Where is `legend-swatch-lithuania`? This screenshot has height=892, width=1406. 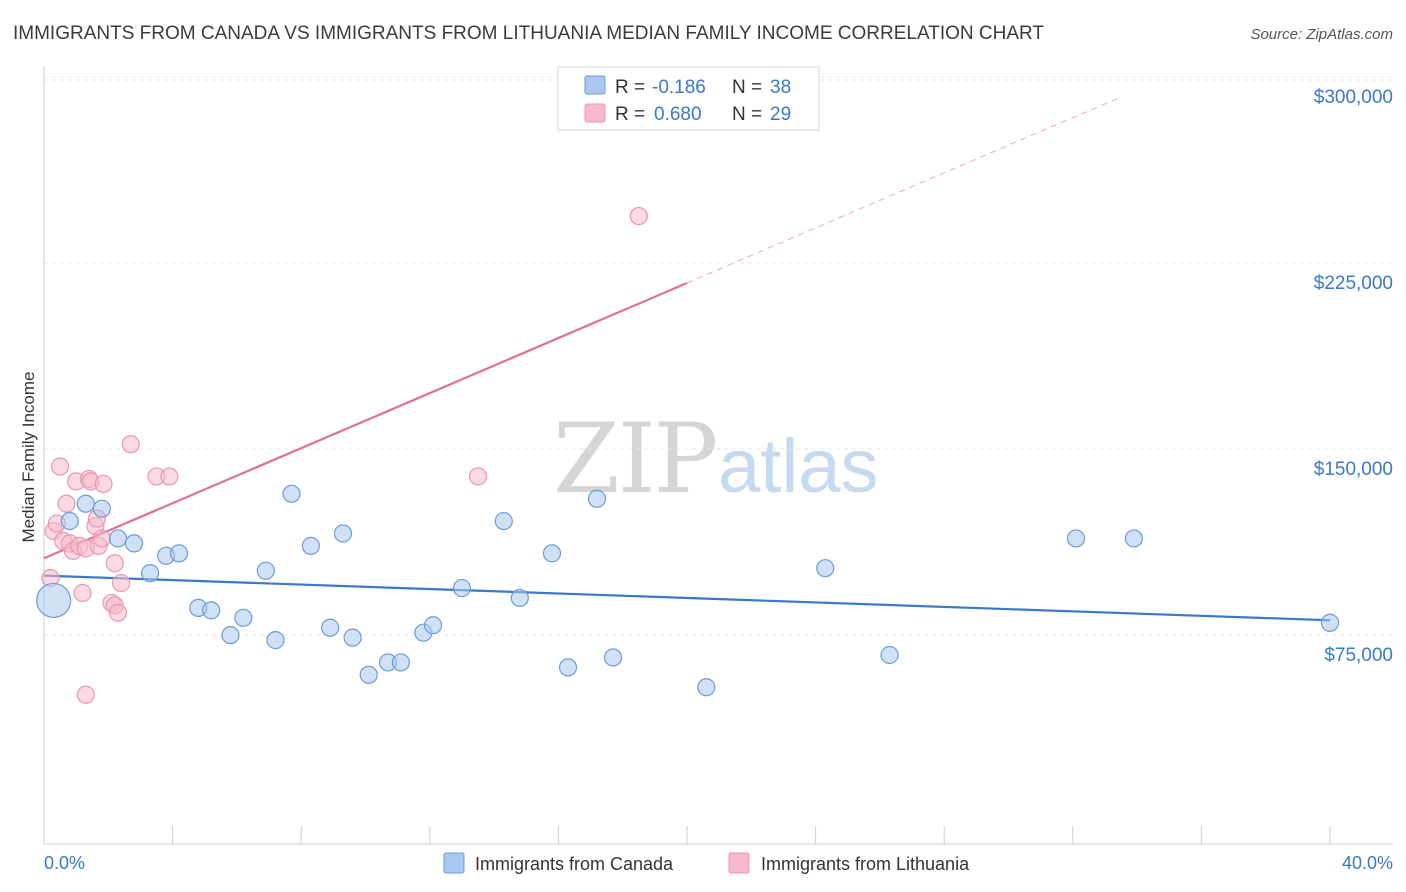
legend-swatch-lithuania is located at coordinates (595, 113).